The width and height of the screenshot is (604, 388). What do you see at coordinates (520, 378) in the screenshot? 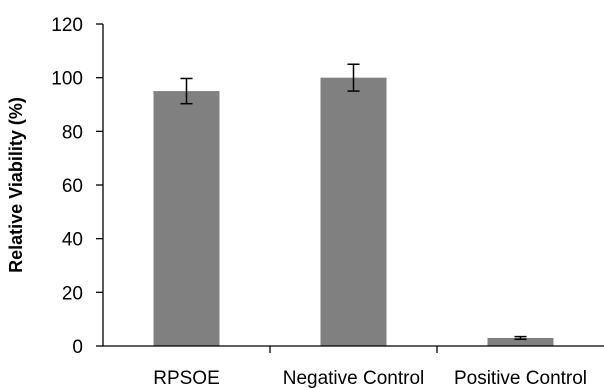
I see `x-category-label: Positive Control` at bounding box center [520, 378].